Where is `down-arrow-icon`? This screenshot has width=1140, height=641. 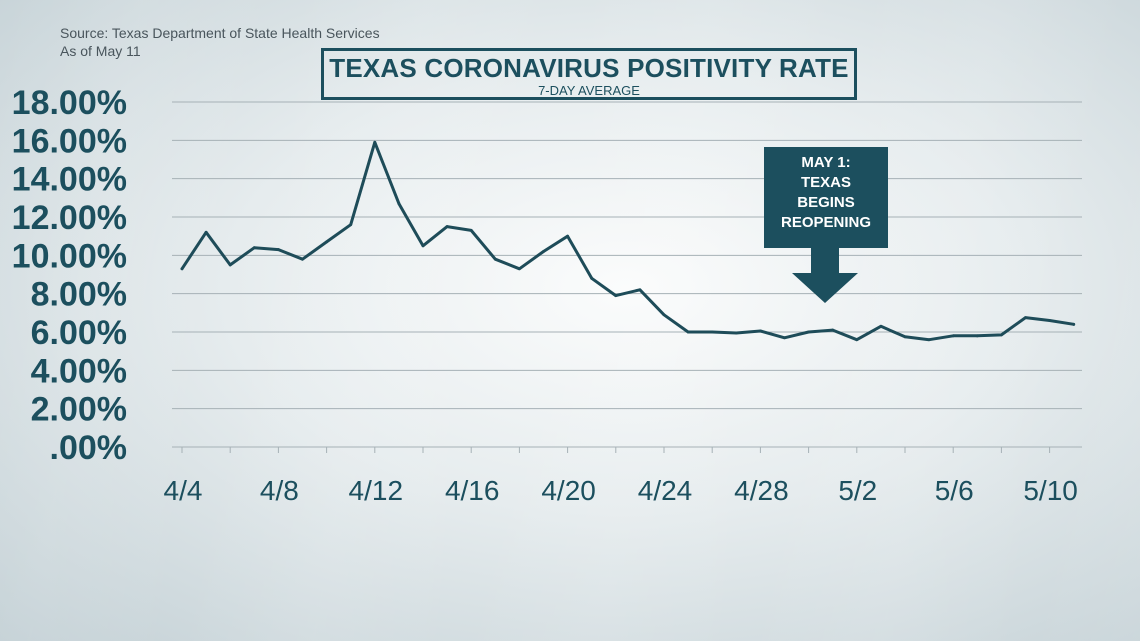
down-arrow-icon is located at coordinates (825, 275).